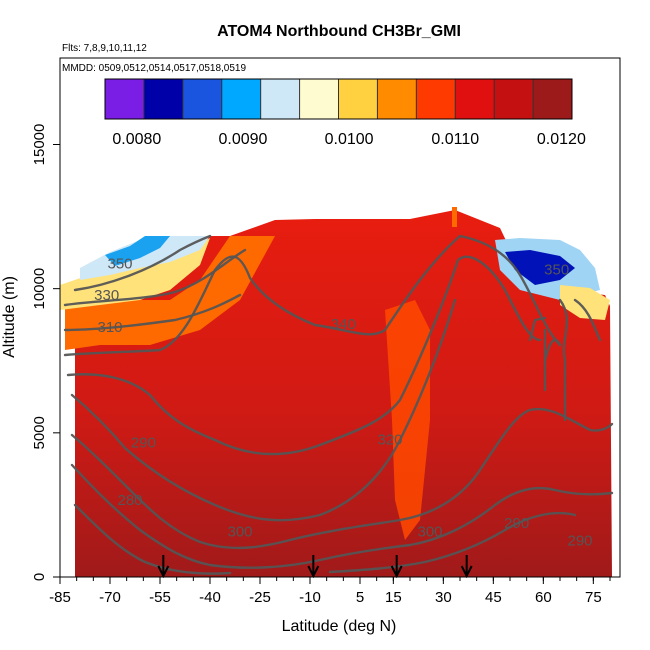  I want to click on contour-label: 340, so click(343, 324).